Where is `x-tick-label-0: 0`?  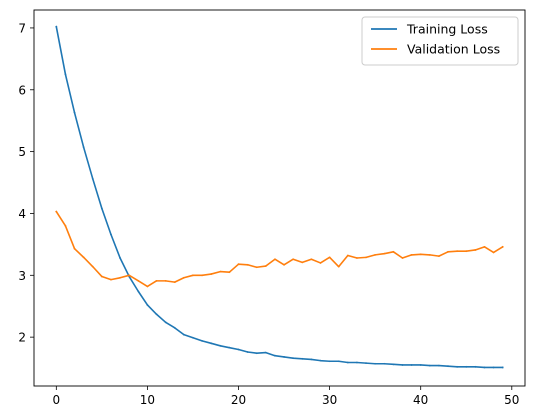
x-tick-label-0: 0 is located at coordinates (56, 400).